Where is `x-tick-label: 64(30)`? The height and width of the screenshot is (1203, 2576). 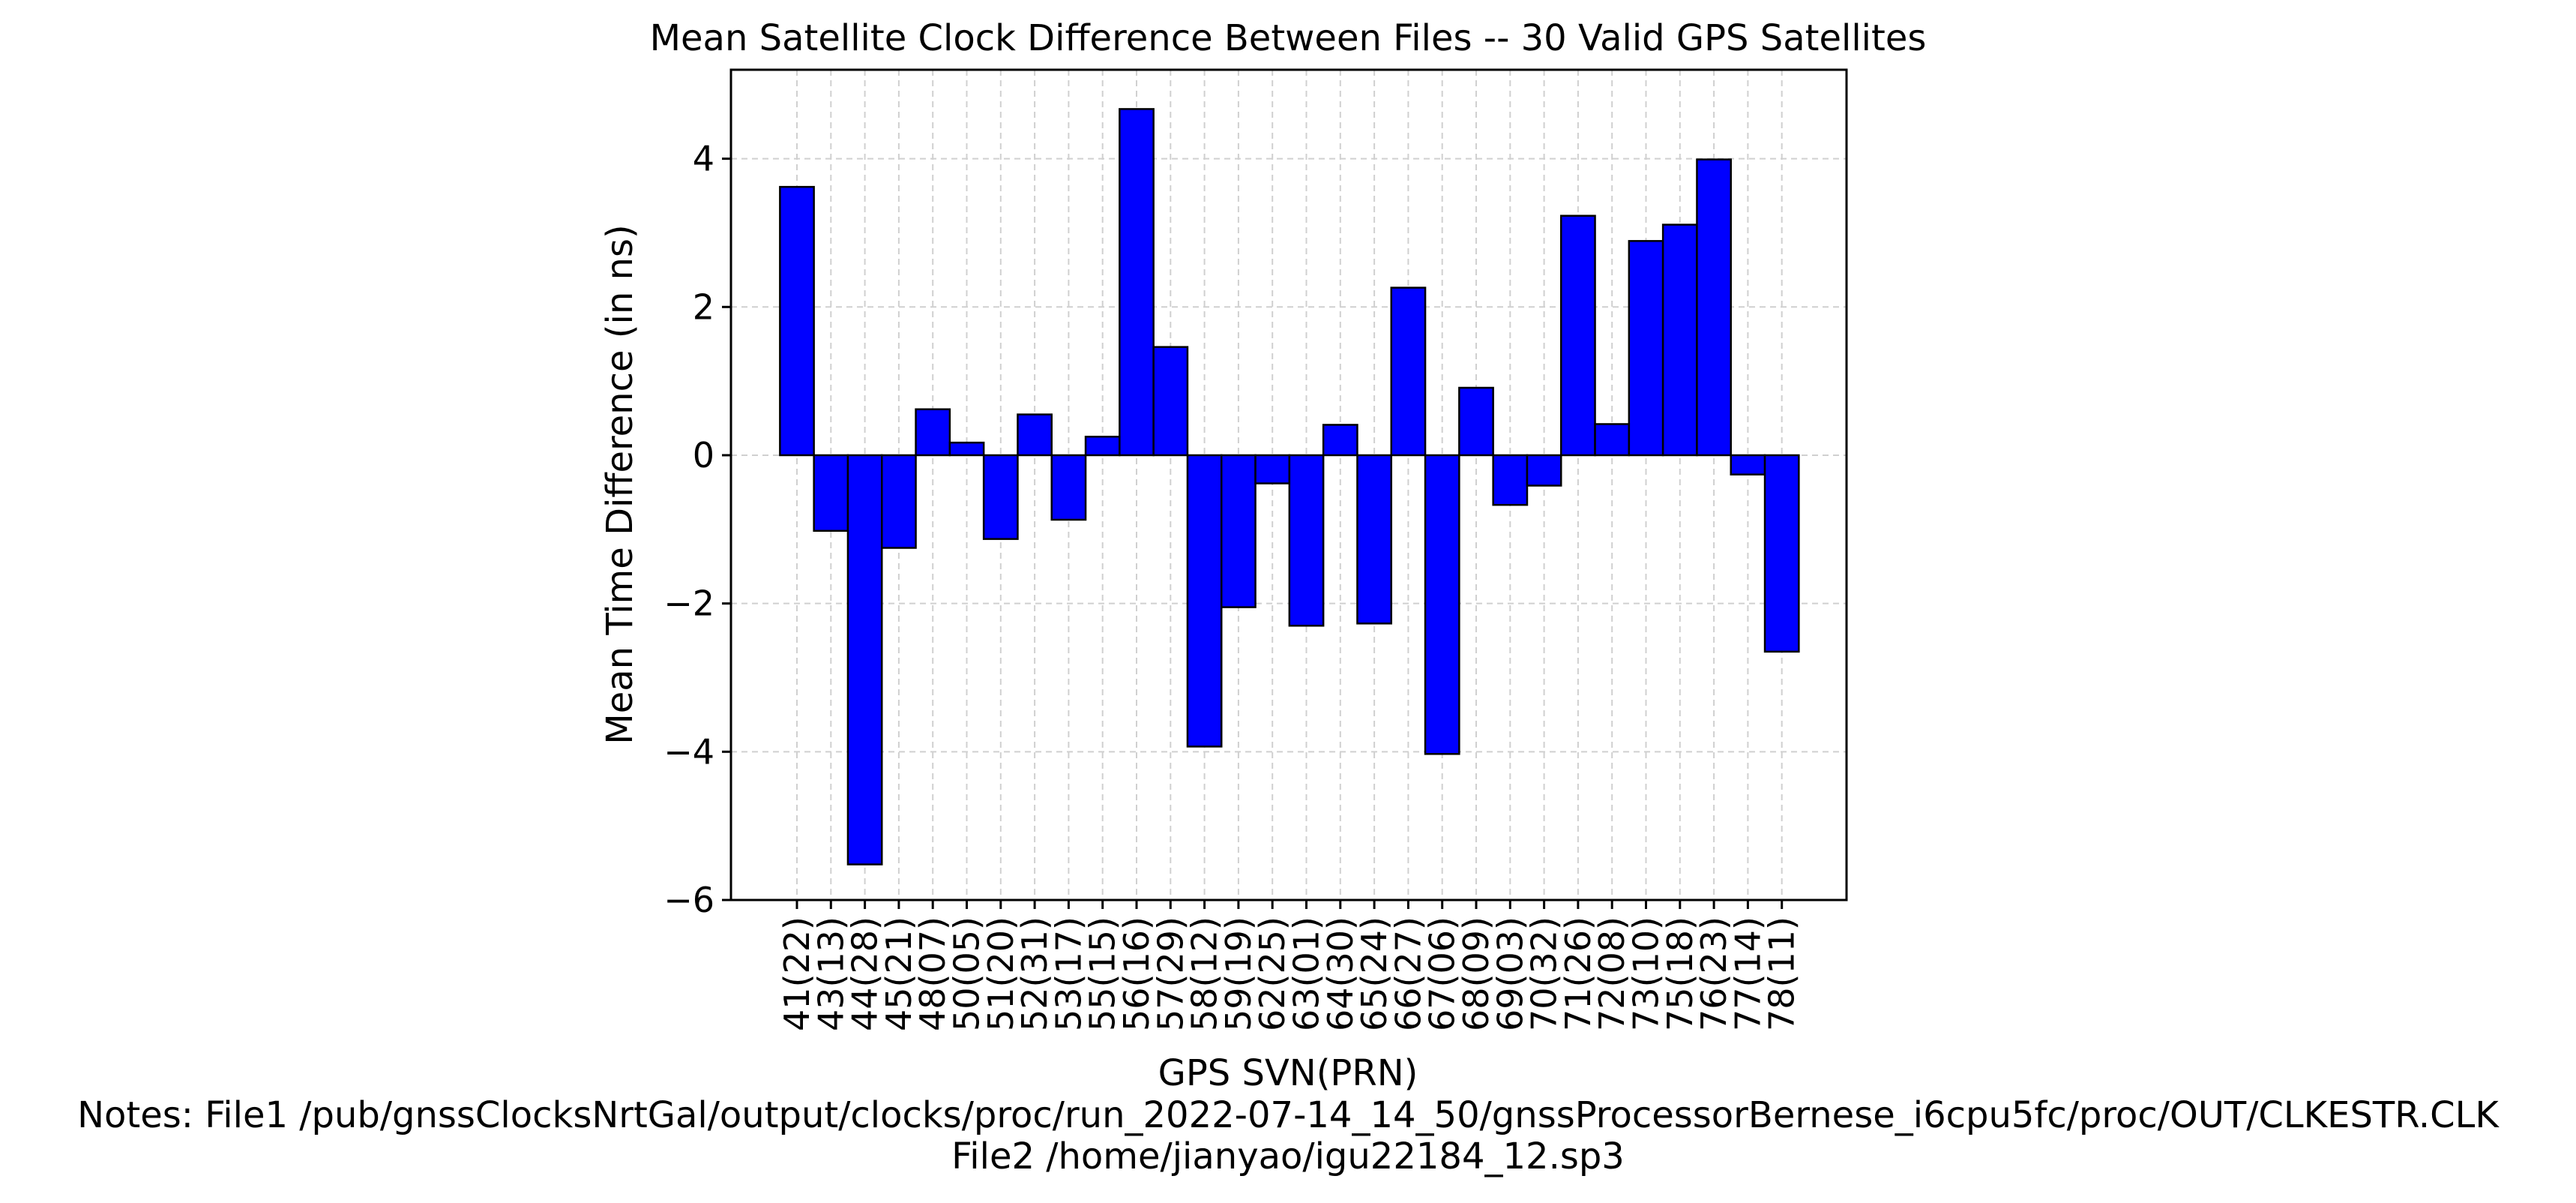 x-tick-label: 64(30) is located at coordinates (1340, 973).